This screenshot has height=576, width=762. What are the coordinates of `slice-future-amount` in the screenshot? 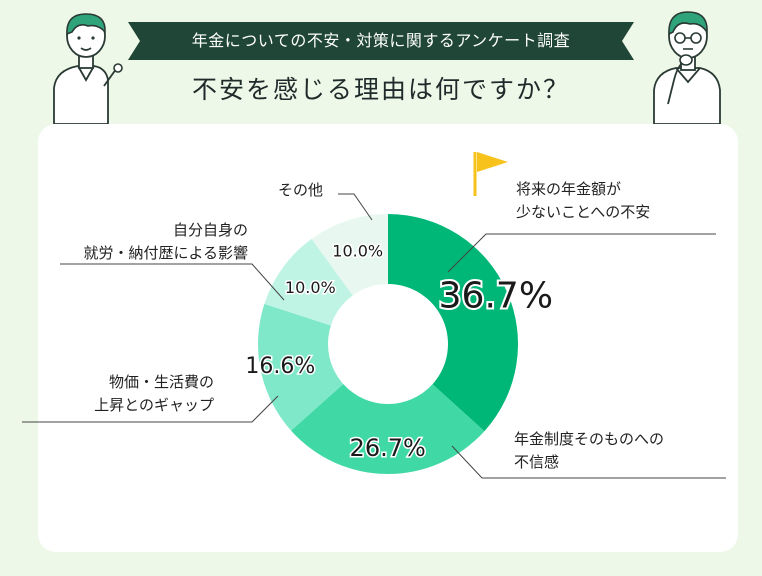 It's located at (453, 323).